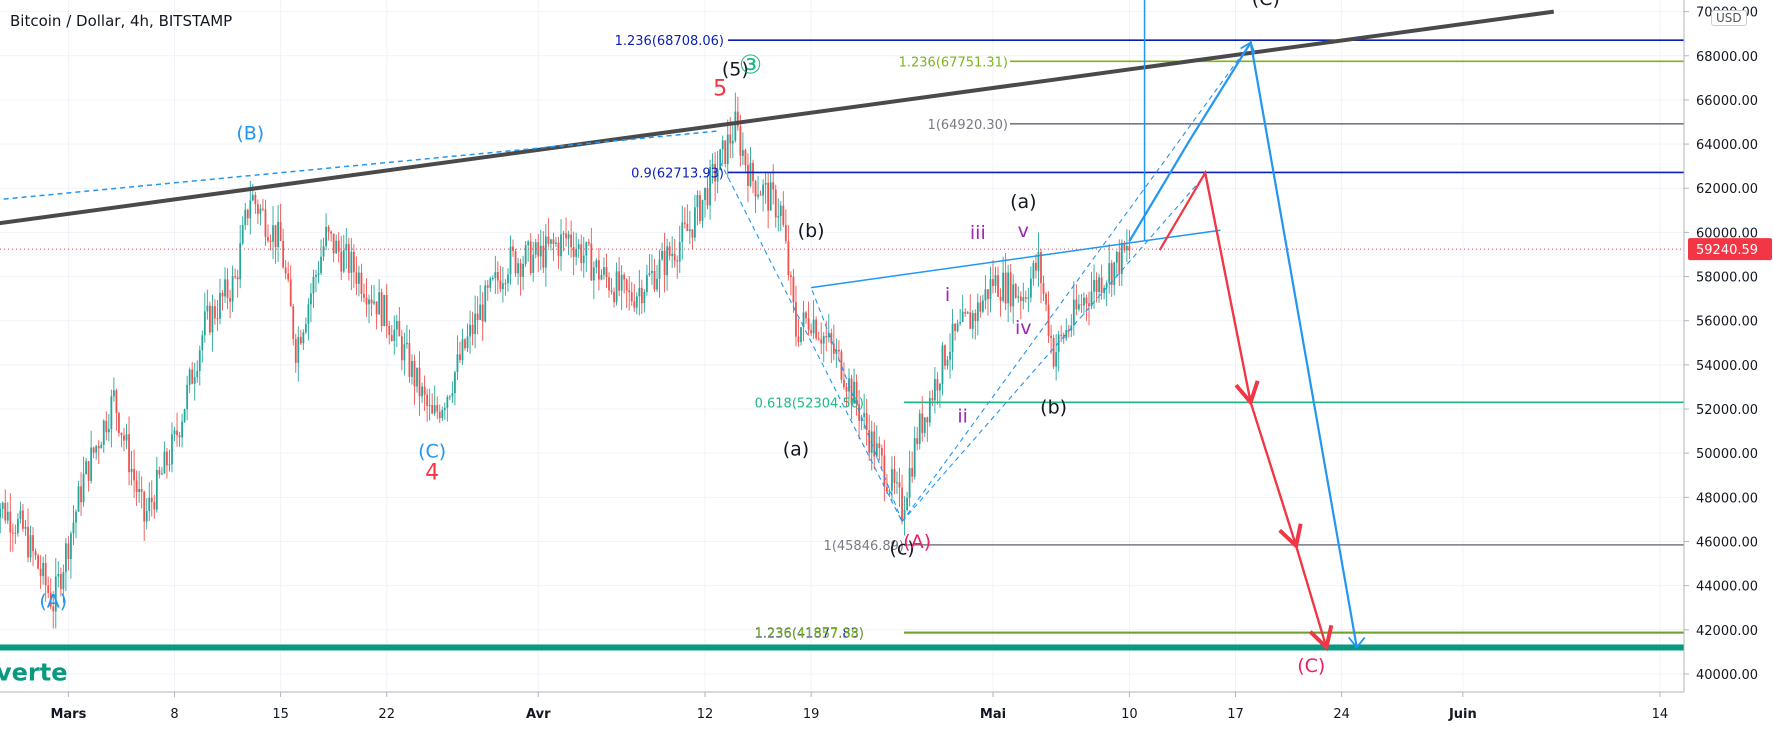 Image resolution: width=1773 pixels, height=733 pixels. What do you see at coordinates (842, 647) in the screenshot?
I see `support-band` at bounding box center [842, 647].